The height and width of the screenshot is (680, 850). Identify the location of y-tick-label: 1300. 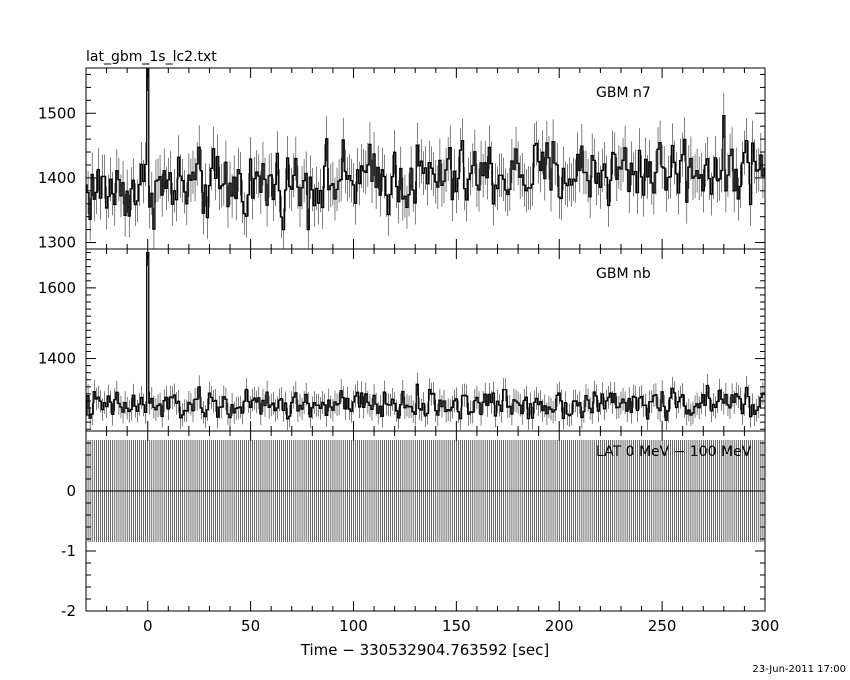
(57, 243).